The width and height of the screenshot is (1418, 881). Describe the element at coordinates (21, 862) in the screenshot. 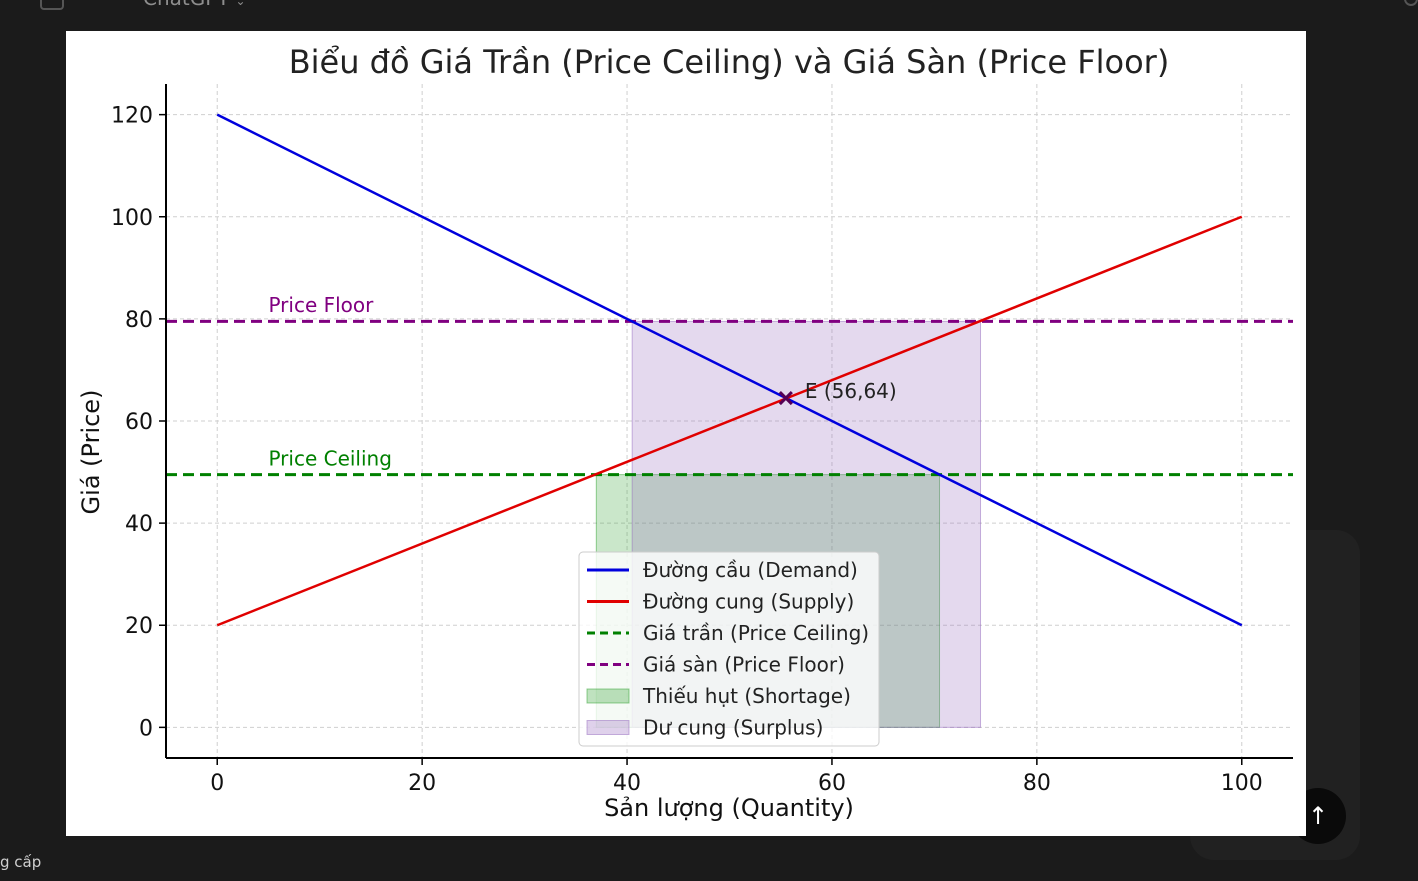

I see `sidebar-upgrade-text: g cấp` at that location.